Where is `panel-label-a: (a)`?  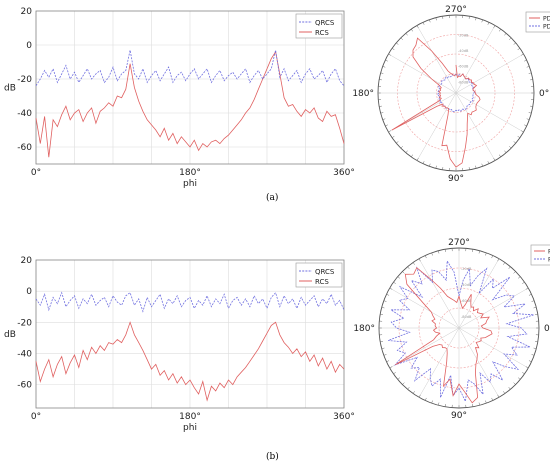
panel-label-a: (a) is located at coordinates (272, 198).